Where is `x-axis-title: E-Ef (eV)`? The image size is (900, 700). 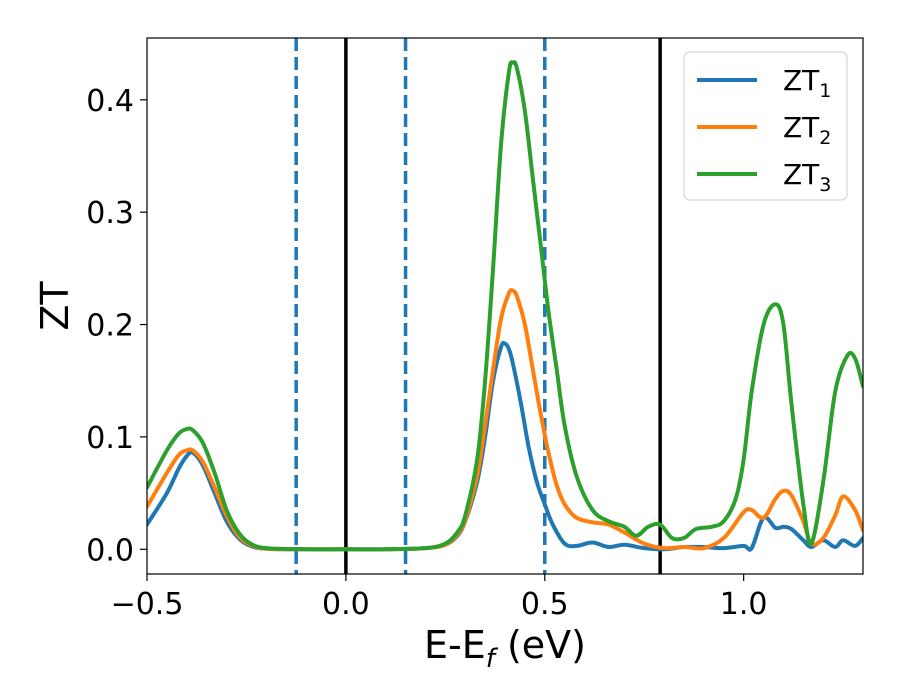
x-axis-title: E-Ef (eV) is located at coordinates (505, 648).